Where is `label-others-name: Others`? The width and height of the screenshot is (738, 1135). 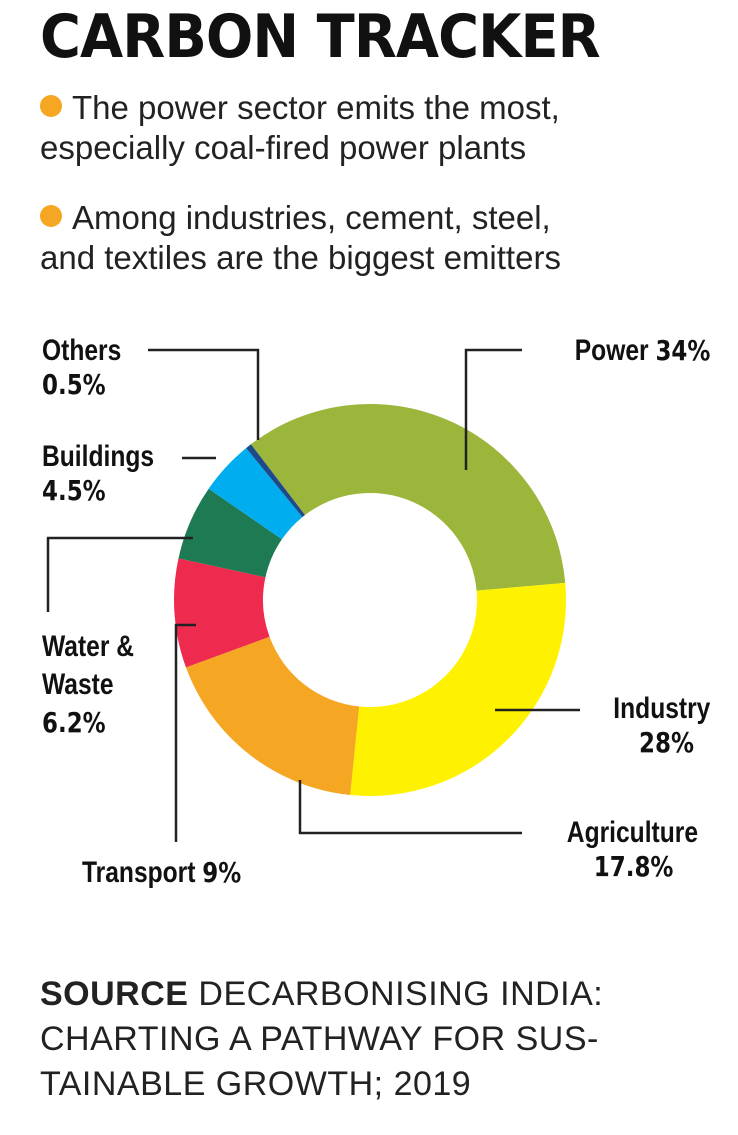 label-others-name: Others is located at coordinates (82, 350).